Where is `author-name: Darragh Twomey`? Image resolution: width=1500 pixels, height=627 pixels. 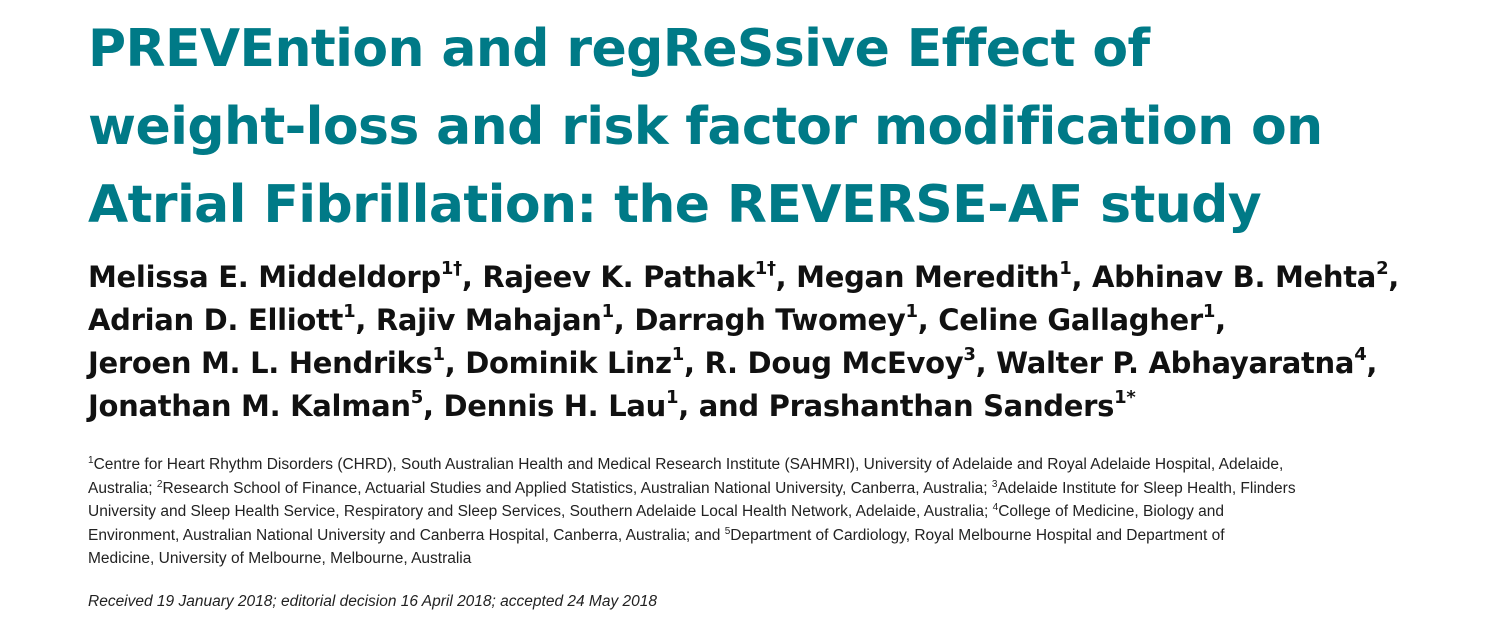 author-name: Darragh Twomey is located at coordinates (770, 320).